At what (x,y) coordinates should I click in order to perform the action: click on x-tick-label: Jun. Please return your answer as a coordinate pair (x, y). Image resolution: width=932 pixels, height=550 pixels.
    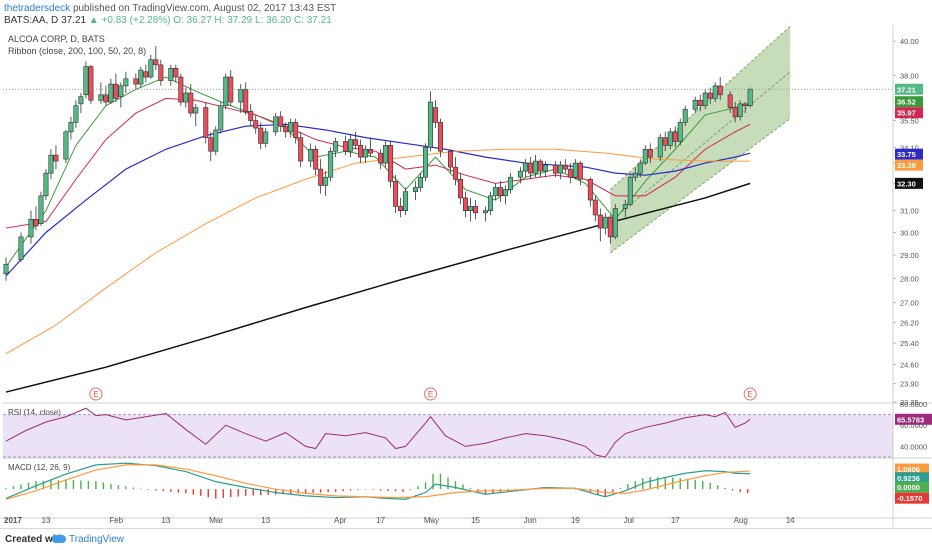
    Looking at the image, I should click on (530, 520).